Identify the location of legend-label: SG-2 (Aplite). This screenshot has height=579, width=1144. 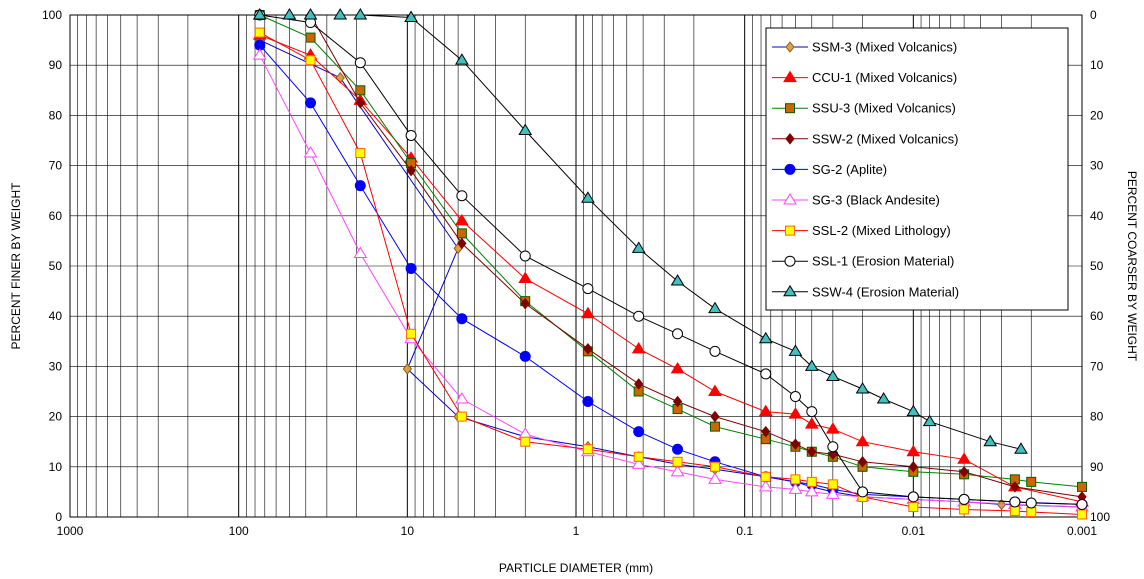
(849, 169).